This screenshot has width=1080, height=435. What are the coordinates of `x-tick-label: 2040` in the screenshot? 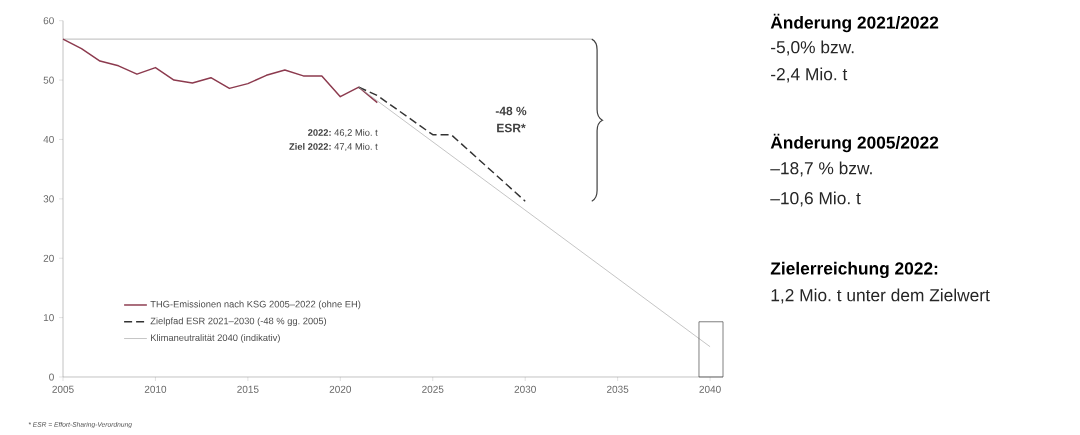 It's located at (710, 389).